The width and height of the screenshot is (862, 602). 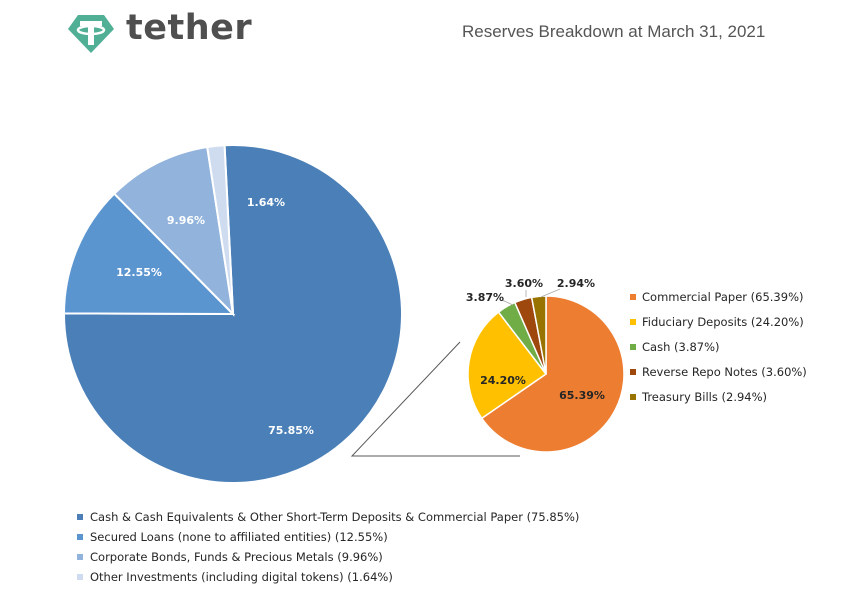 What do you see at coordinates (722, 297) in the screenshot?
I see `legend-entry: Commercial Paper (65.39%)` at bounding box center [722, 297].